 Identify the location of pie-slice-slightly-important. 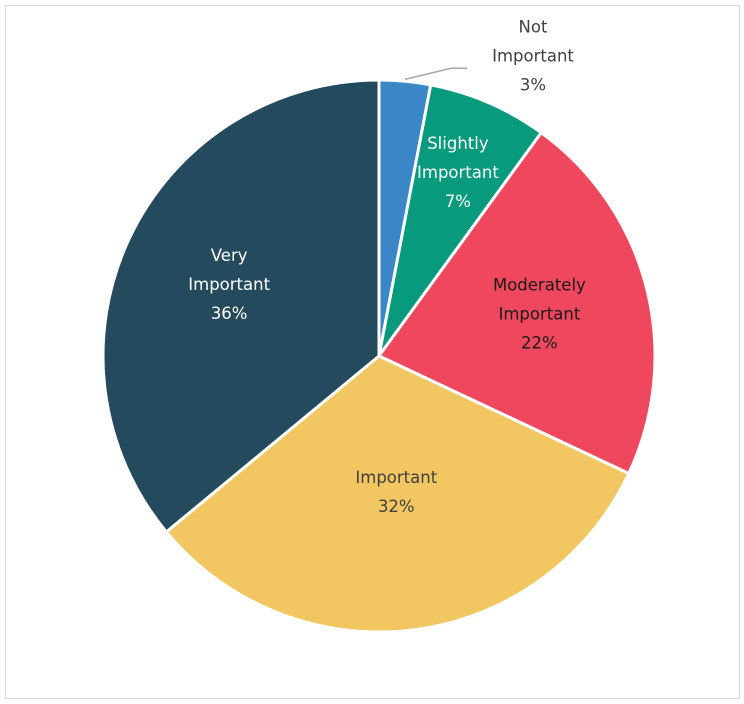
(460, 220).